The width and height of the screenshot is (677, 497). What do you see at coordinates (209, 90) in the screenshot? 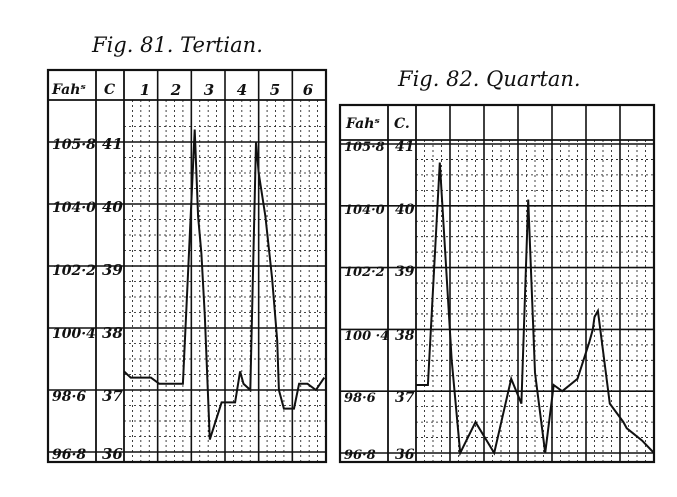
I see `fig81-day-header: 3` at bounding box center [209, 90].